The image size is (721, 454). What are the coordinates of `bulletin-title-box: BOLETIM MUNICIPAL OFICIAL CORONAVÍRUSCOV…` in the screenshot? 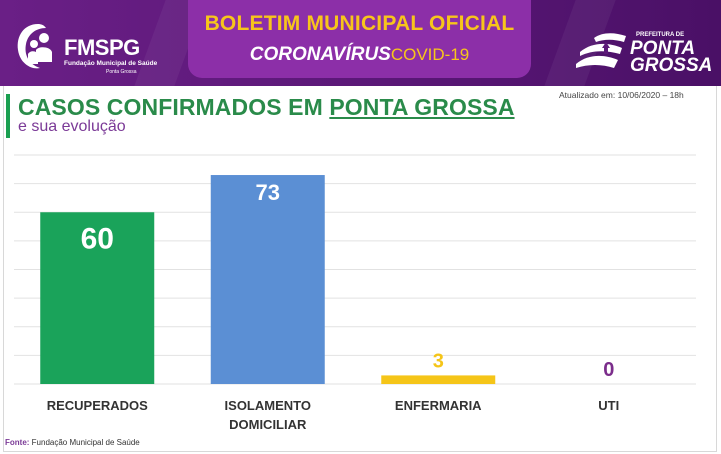 It's located at (359, 39).